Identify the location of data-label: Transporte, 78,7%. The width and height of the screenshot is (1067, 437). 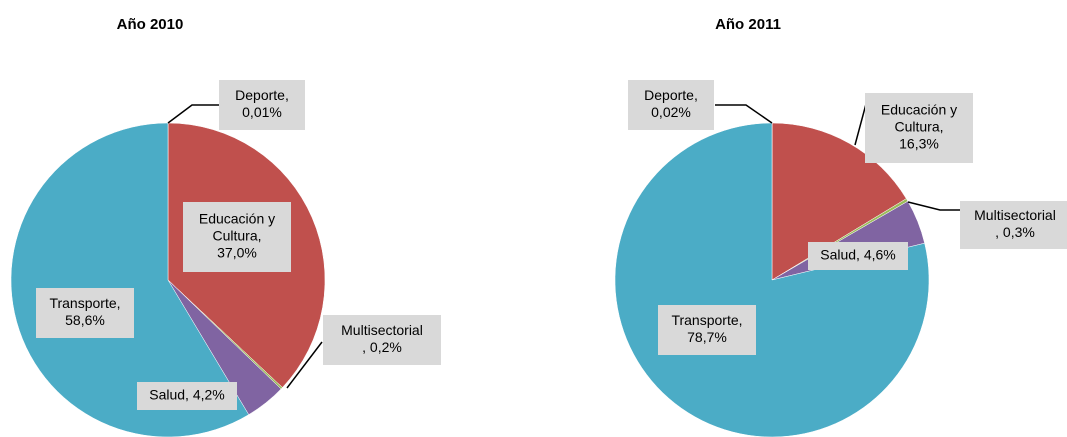
(706, 328).